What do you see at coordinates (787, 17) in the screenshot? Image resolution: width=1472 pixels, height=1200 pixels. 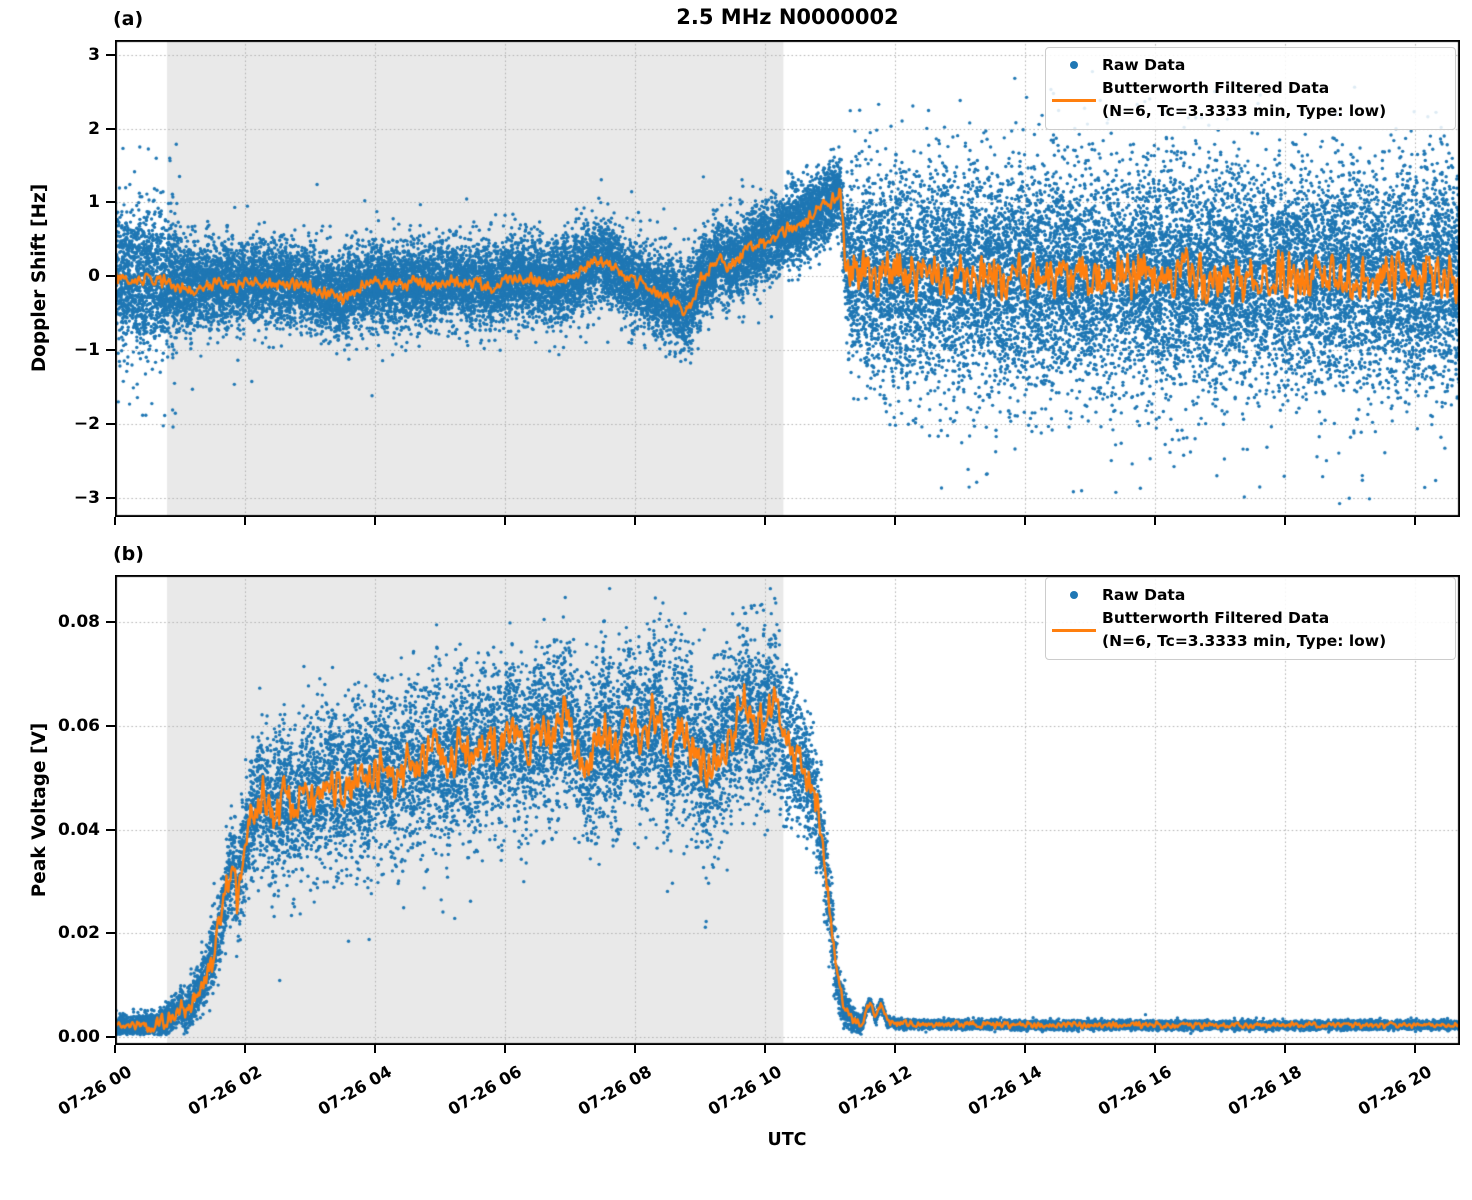 I see `figure-title: 2.5 MHz N0000002` at bounding box center [787, 17].